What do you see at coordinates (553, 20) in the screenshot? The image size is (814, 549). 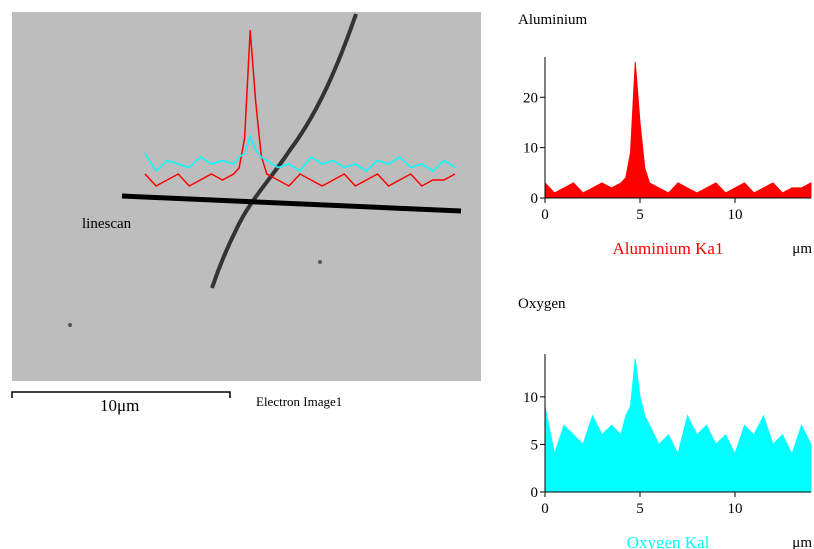 I see `chart-title: Aluminium` at bounding box center [553, 20].